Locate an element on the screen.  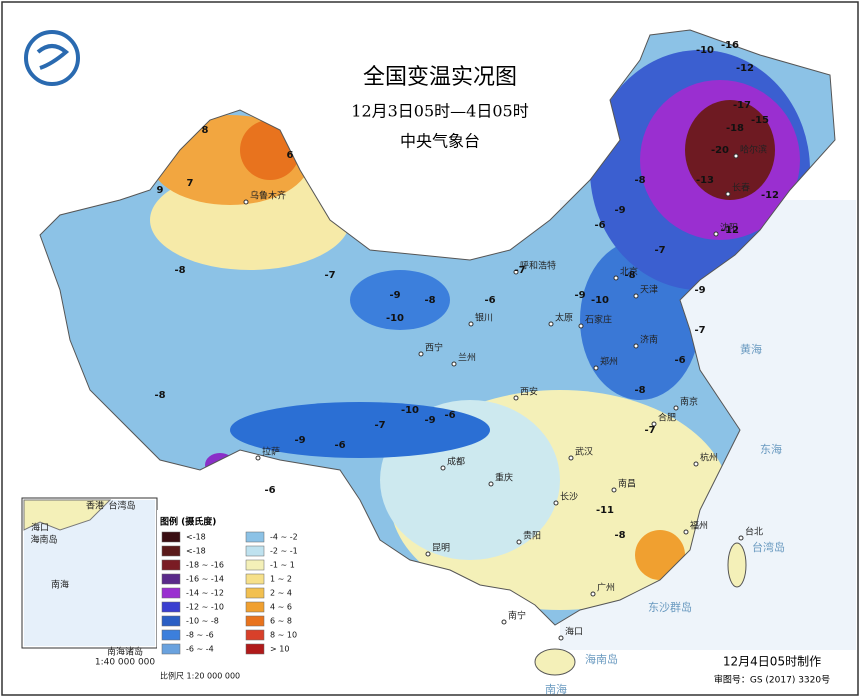
inset-label: 香港 is located at coordinates (95, 506).